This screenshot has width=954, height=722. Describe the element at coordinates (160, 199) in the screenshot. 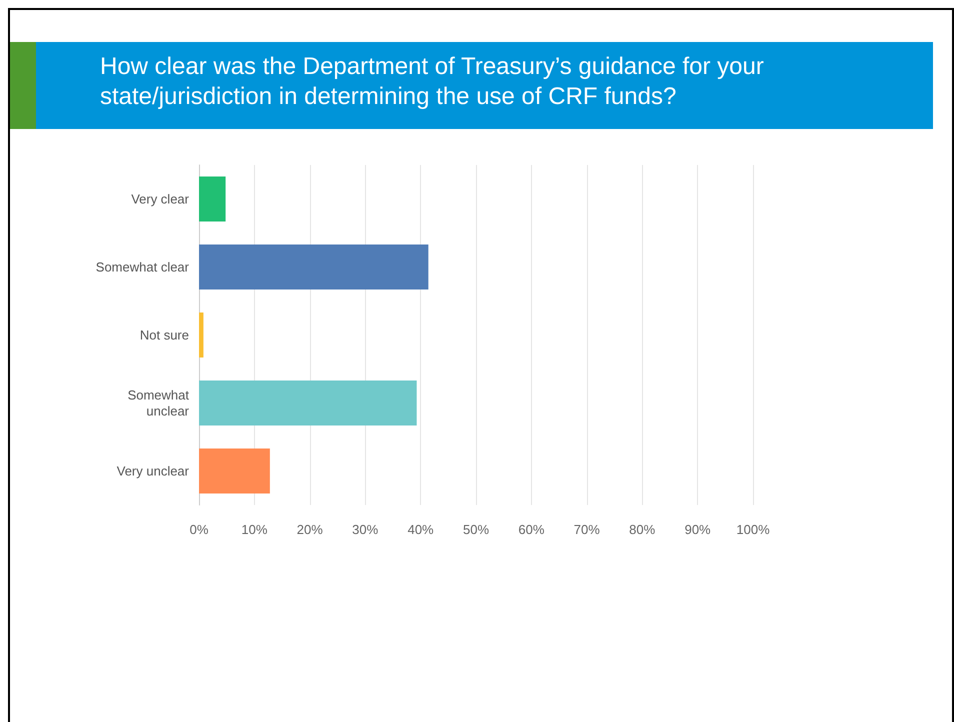

I see `y-tick-label: Very clear` at that location.